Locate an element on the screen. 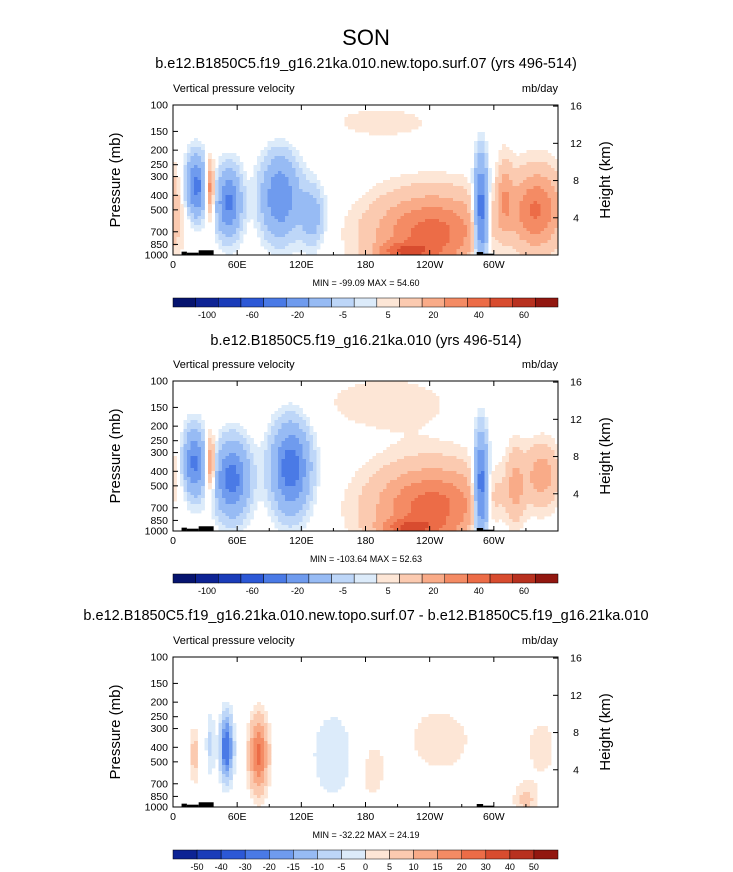 The image size is (733, 872). land-mask is located at coordinates (206, 252).